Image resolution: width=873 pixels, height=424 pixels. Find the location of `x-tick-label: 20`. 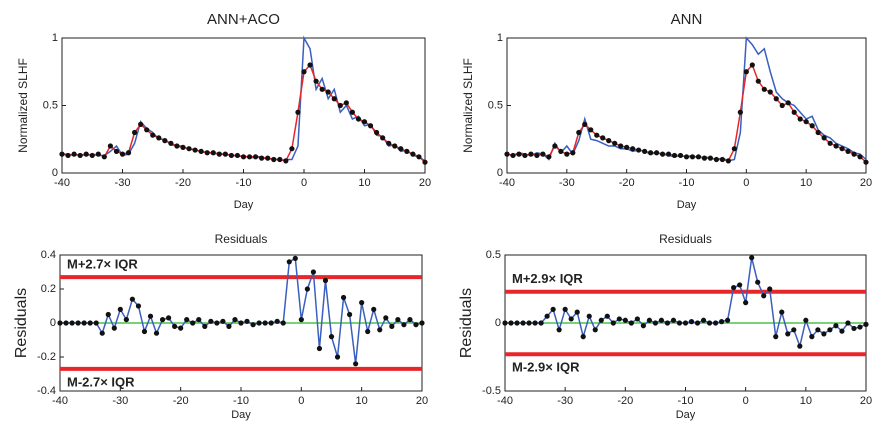

x-tick-label: 20 is located at coordinates (866, 183).